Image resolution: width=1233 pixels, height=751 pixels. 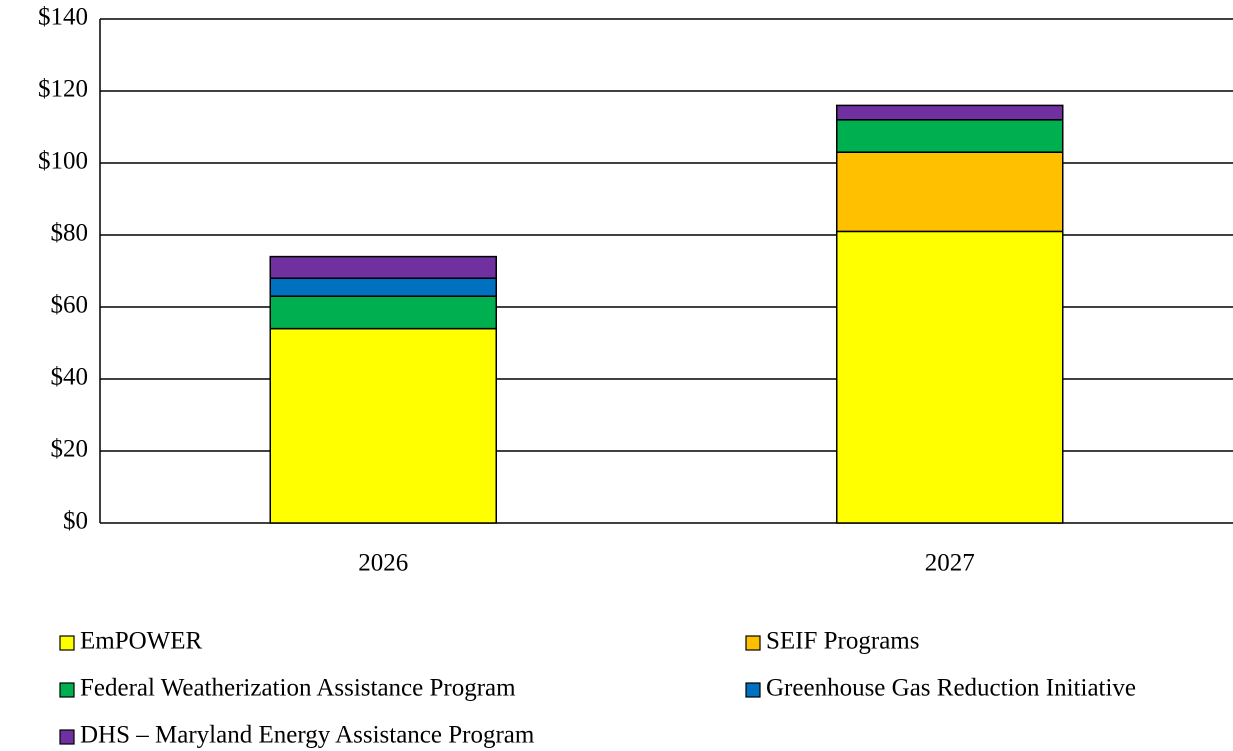 What do you see at coordinates (70, 233) in the screenshot?
I see `y-tick-label: $80` at bounding box center [70, 233].